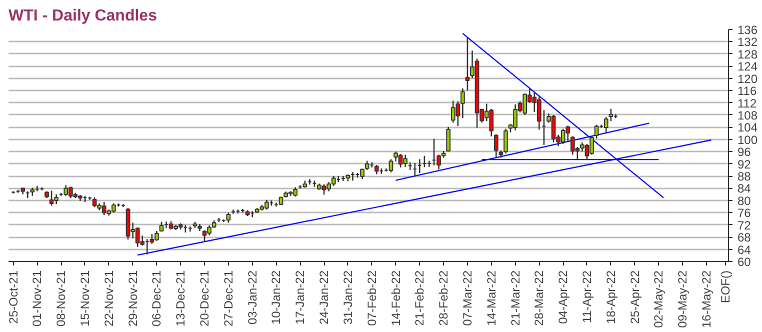  Describe the element at coordinates (745, 249) in the screenshot. I see `y-tick-label: 64` at that location.